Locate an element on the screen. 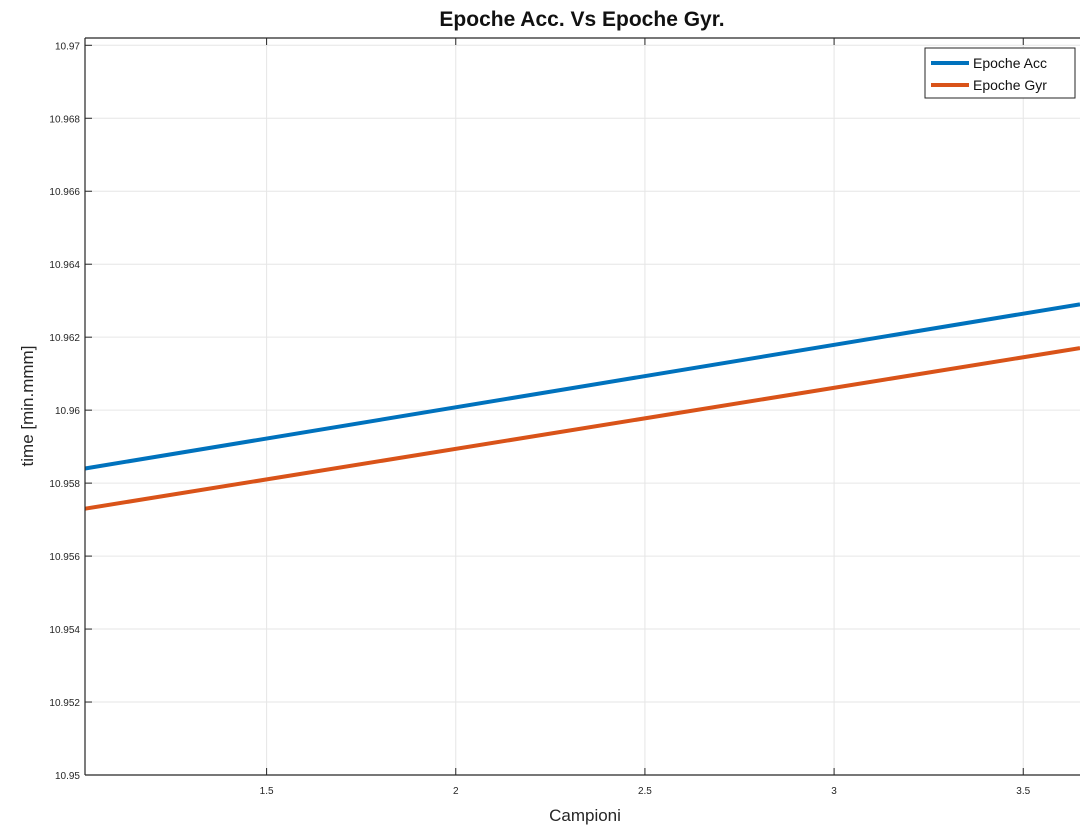 Image resolution: width=1080 pixels, height=826 pixels. y-tick-label: 10.954 is located at coordinates (64, 630).